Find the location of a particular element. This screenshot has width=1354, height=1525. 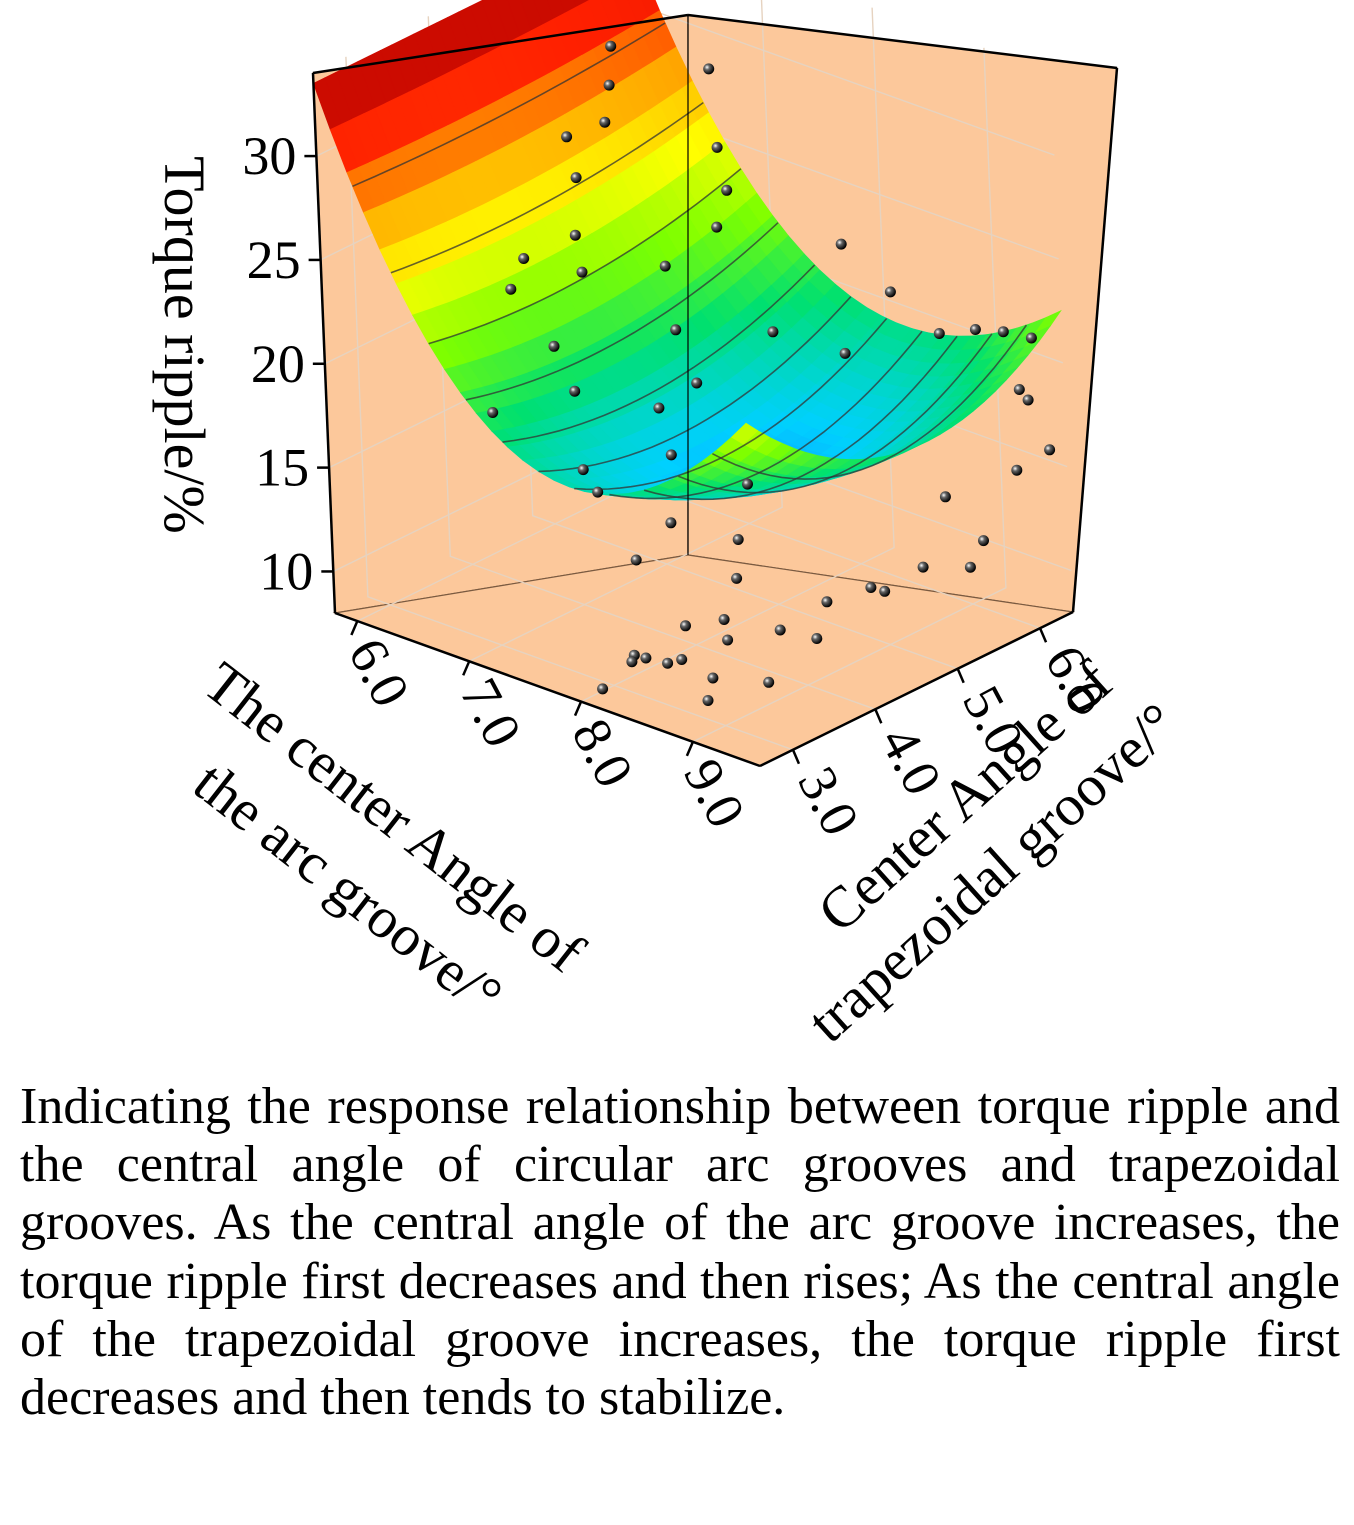

z-tick-label: 10 is located at coordinates (286, 571).